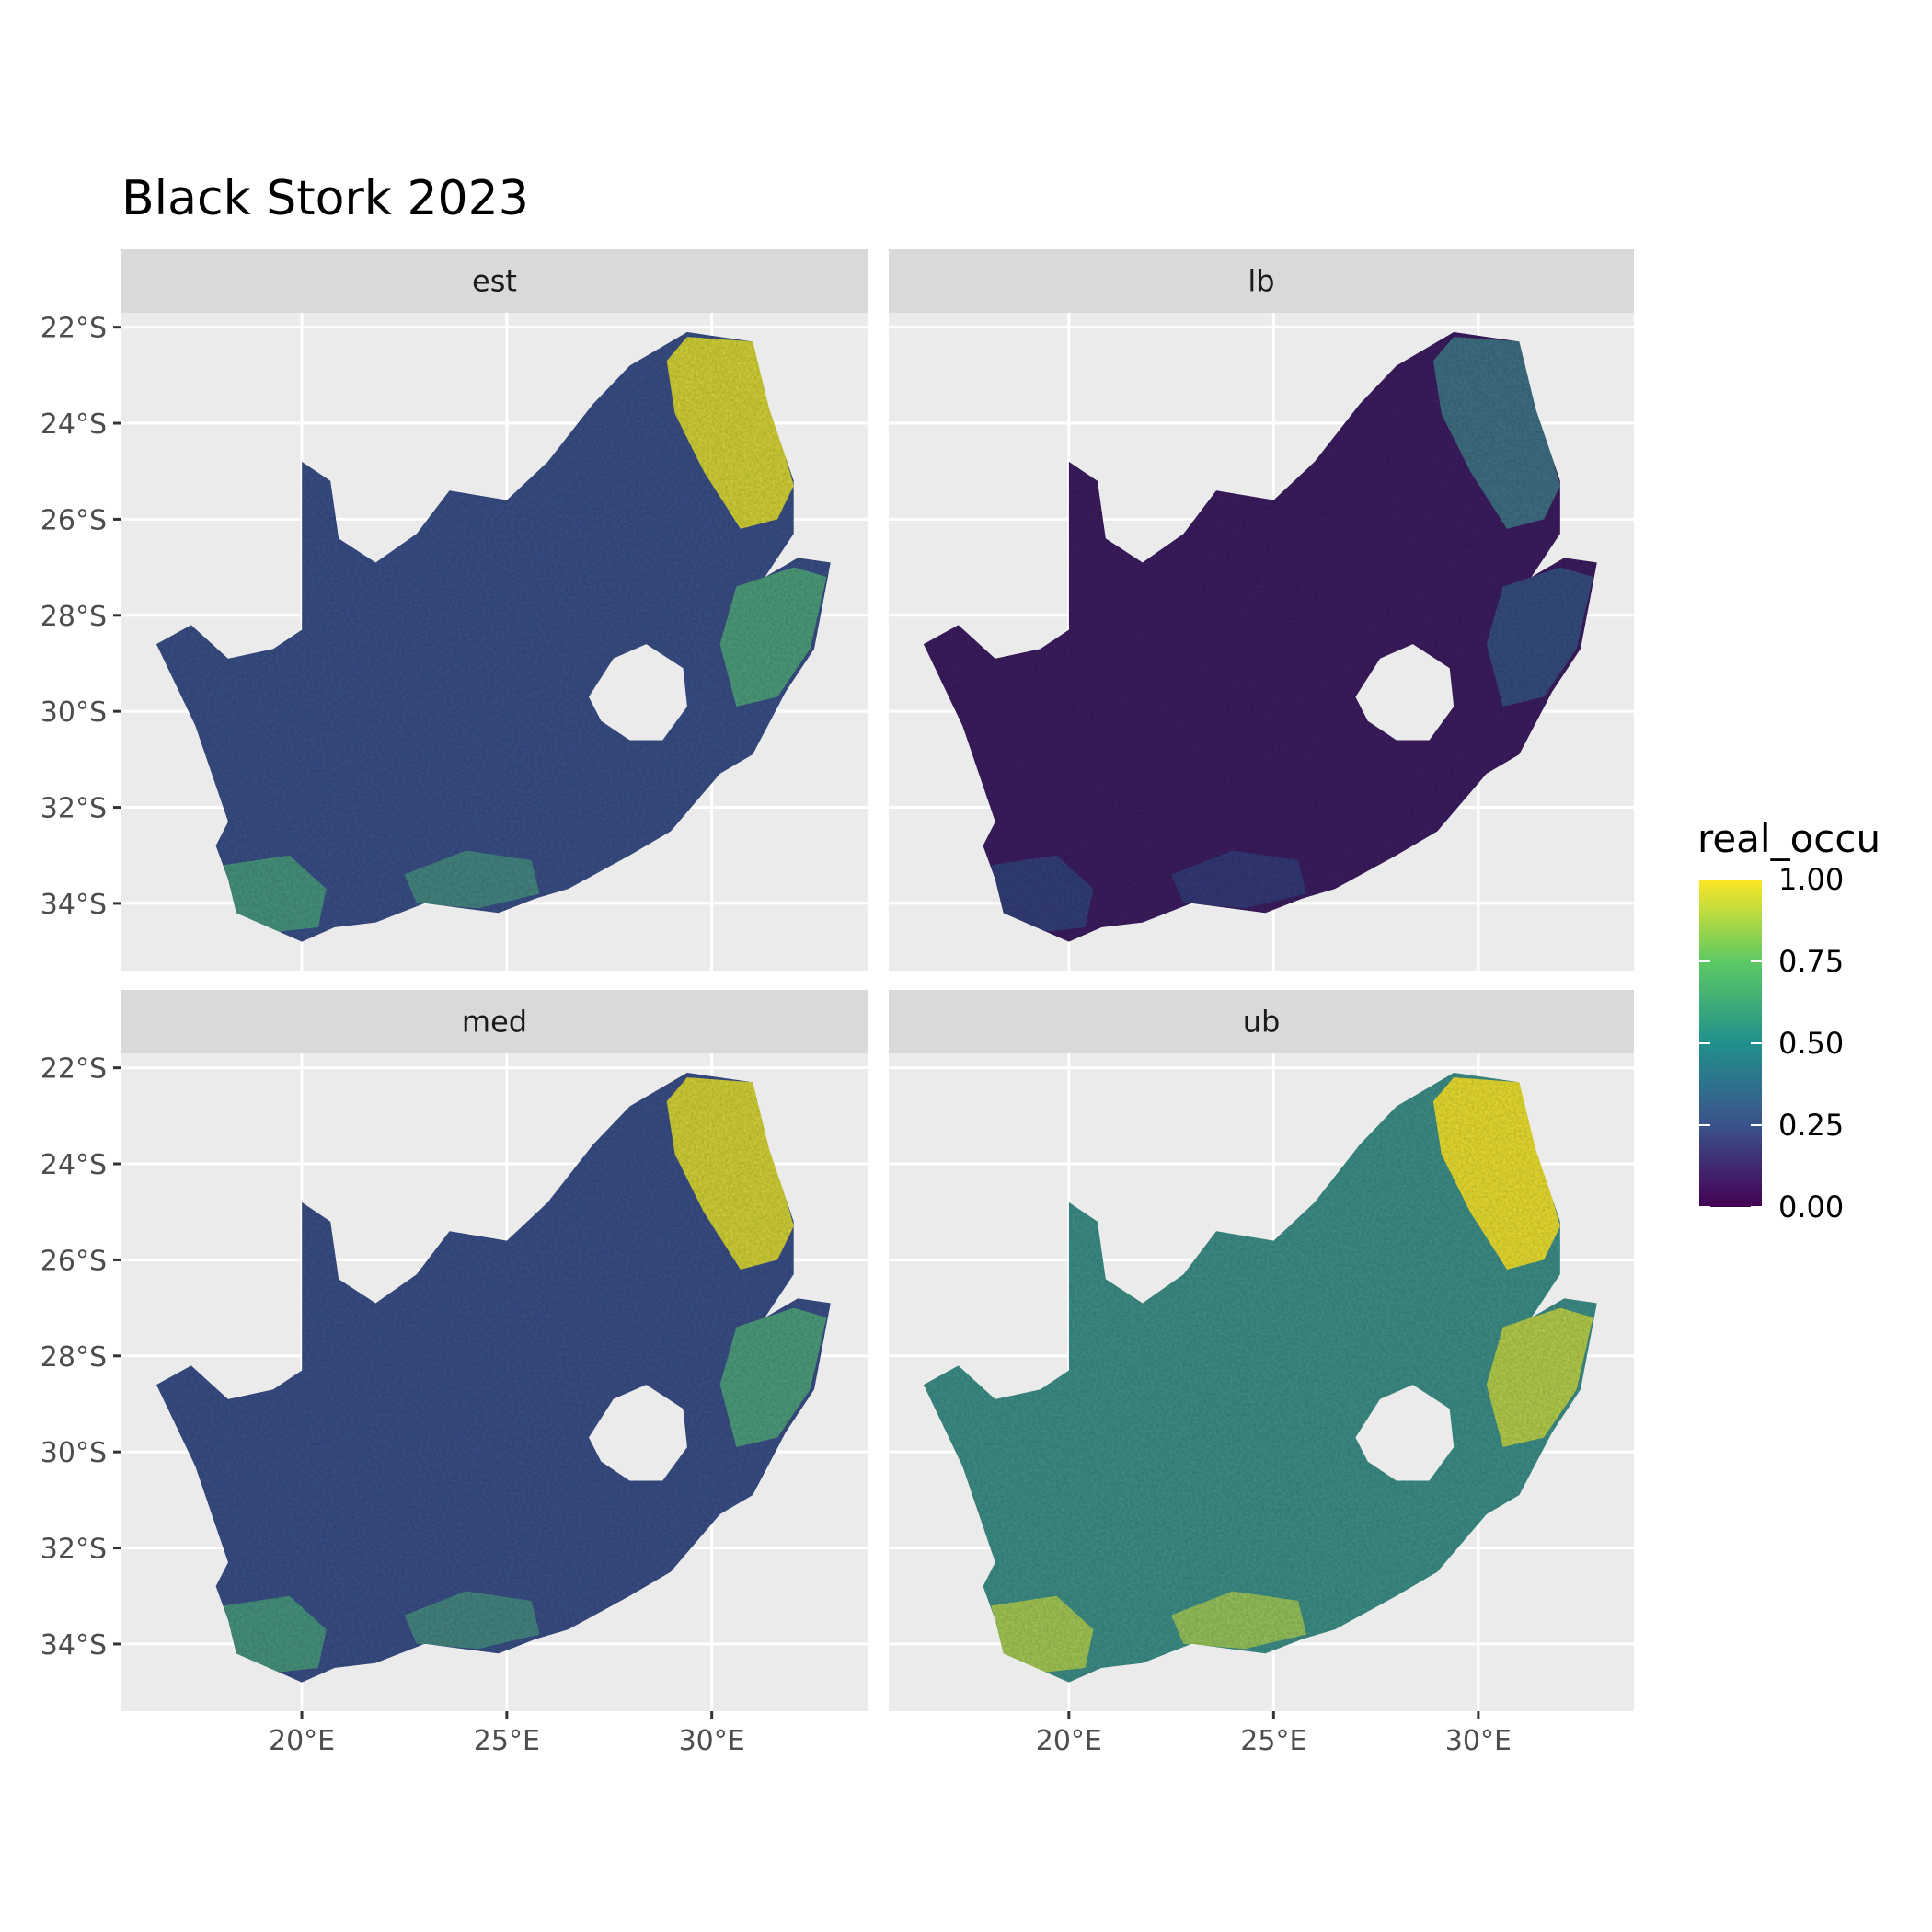 The image size is (1932, 1932). I want to click on occupancy-map-ub, so click(1260, 1377).